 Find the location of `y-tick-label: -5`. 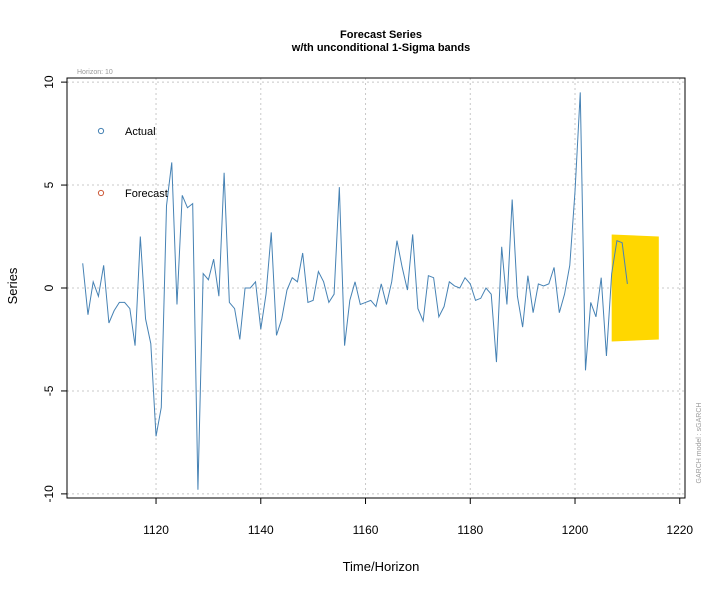

y-tick-label: -5 is located at coordinates (49, 390).